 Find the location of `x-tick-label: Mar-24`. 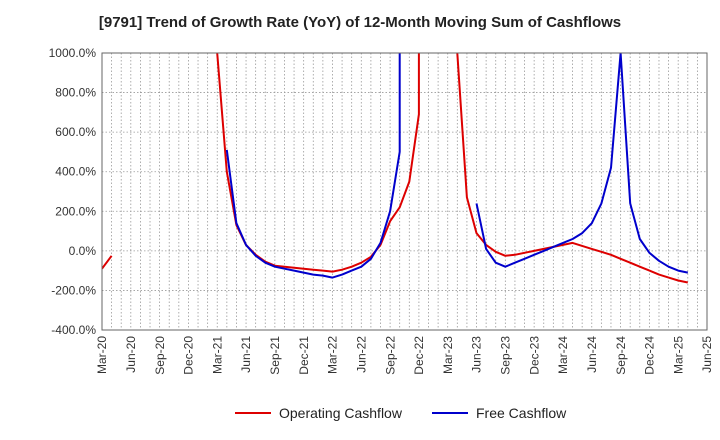

x-tick-label: Mar-24 is located at coordinates (563, 355).